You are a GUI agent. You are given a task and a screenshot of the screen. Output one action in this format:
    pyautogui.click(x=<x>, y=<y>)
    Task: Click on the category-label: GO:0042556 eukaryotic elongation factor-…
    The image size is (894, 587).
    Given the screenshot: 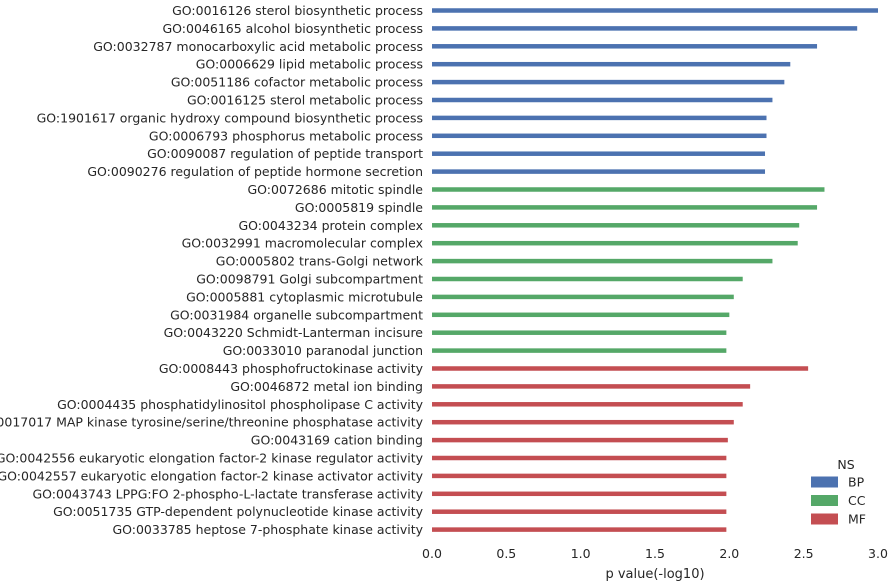 What is the action you would take?
    pyautogui.click(x=212, y=458)
    